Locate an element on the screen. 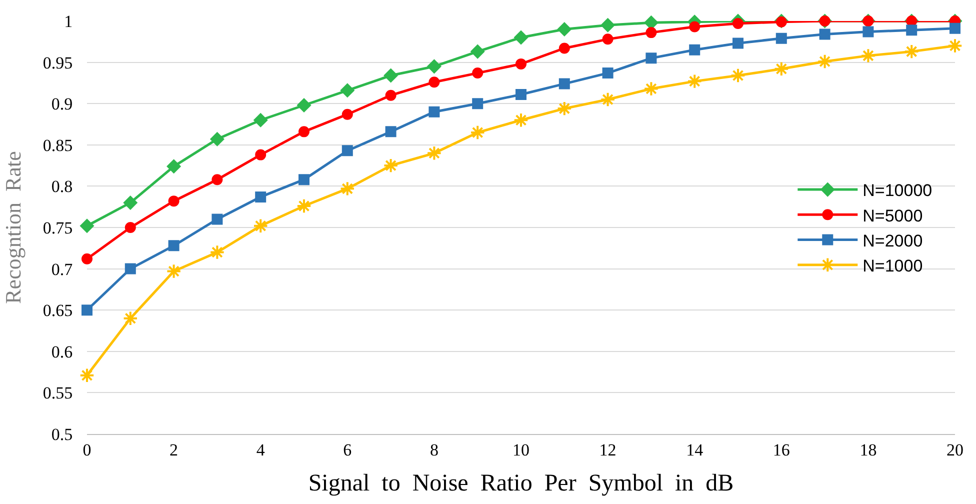  x-tick-label: 18 is located at coordinates (868, 450).